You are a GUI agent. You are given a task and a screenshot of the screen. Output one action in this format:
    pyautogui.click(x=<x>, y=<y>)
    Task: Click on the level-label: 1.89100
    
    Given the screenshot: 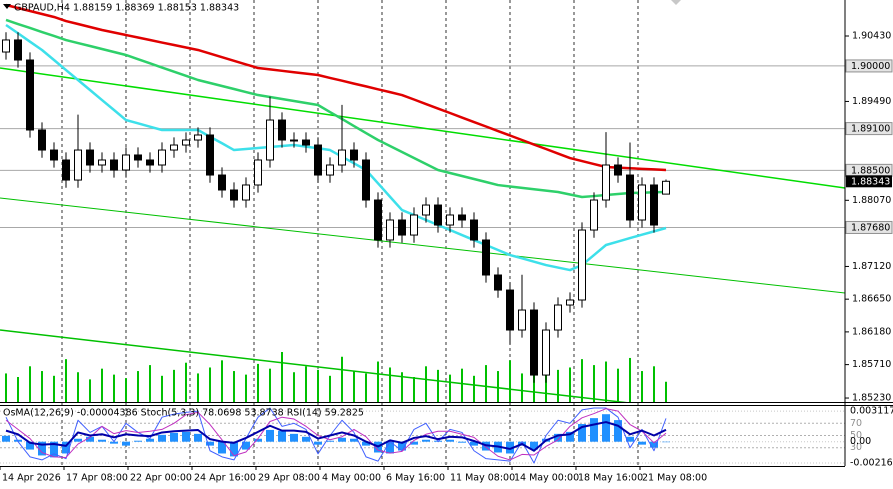 What is the action you would take?
    pyautogui.click(x=870, y=129)
    